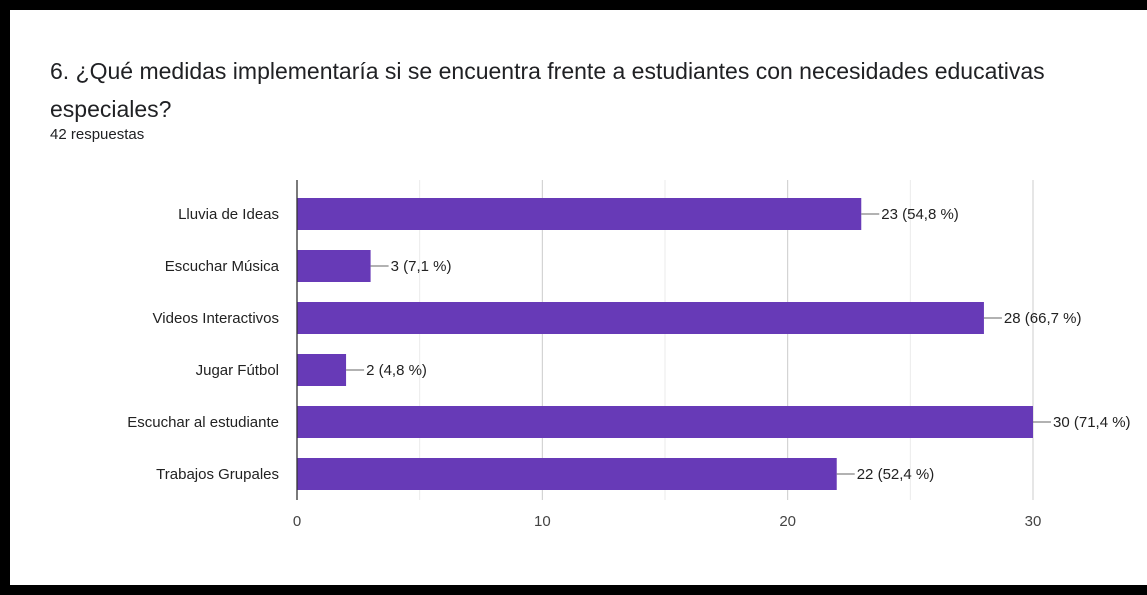  I want to click on response-count: 42 respuestas, so click(97, 134).